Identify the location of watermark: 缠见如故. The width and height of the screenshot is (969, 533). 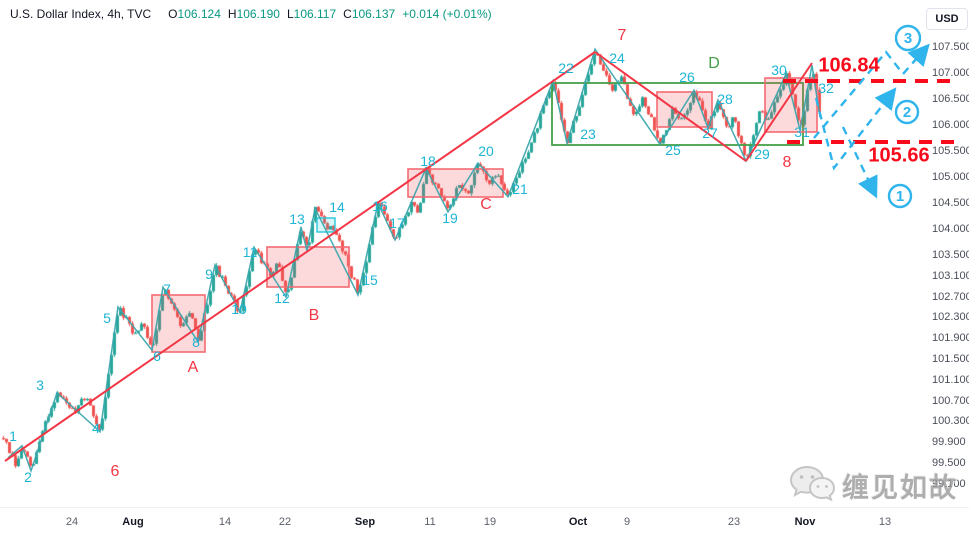
(873, 485).